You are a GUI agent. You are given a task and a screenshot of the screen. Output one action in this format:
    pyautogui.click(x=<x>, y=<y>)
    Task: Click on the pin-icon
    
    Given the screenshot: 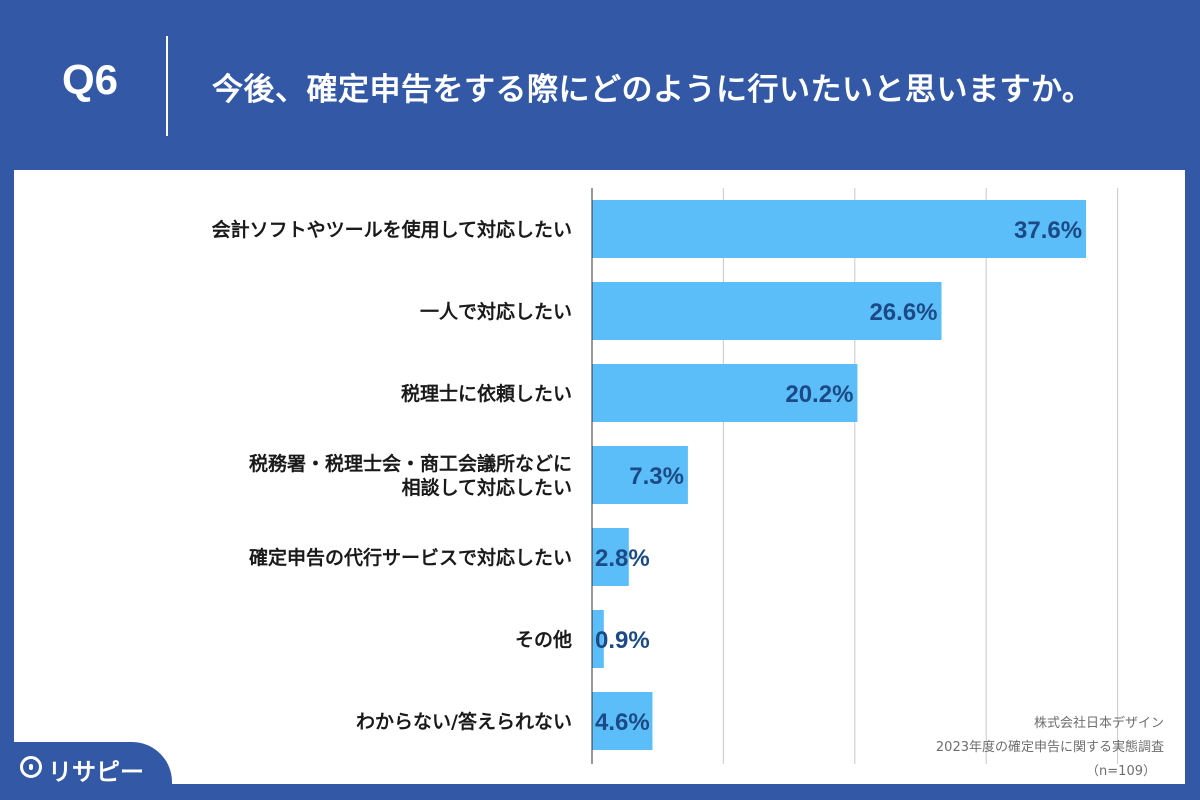 What is the action you would take?
    pyautogui.click(x=31, y=767)
    